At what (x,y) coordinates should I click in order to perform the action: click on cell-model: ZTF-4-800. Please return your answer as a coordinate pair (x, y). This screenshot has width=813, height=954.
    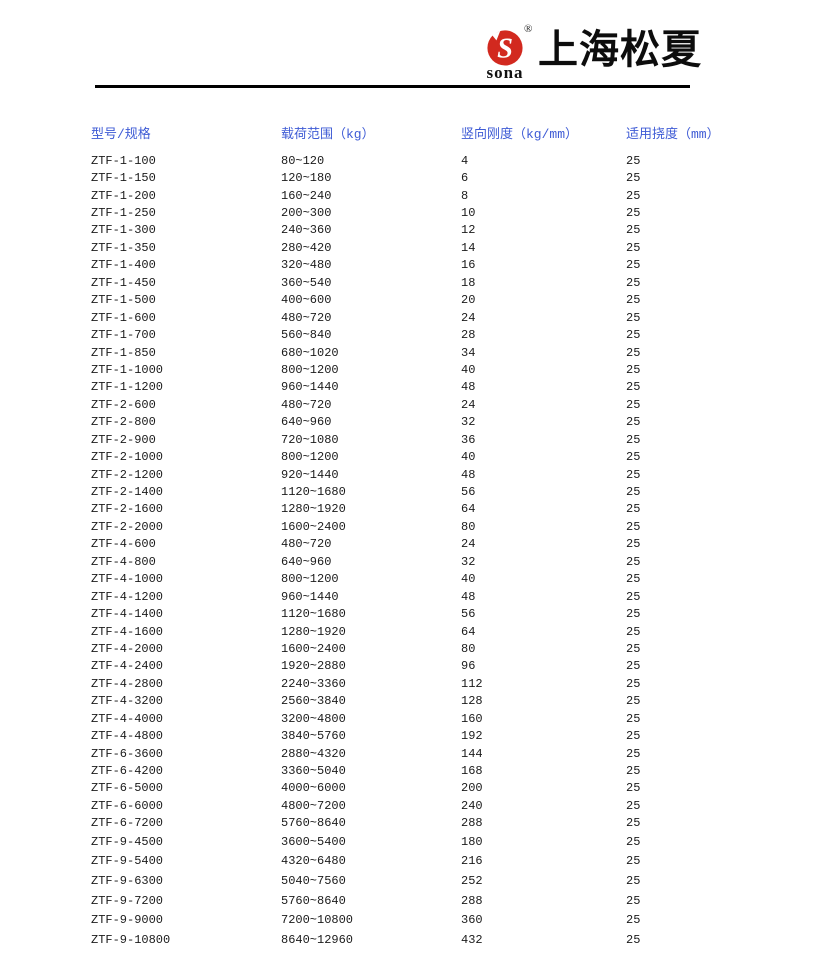
    Looking at the image, I should click on (123, 561).